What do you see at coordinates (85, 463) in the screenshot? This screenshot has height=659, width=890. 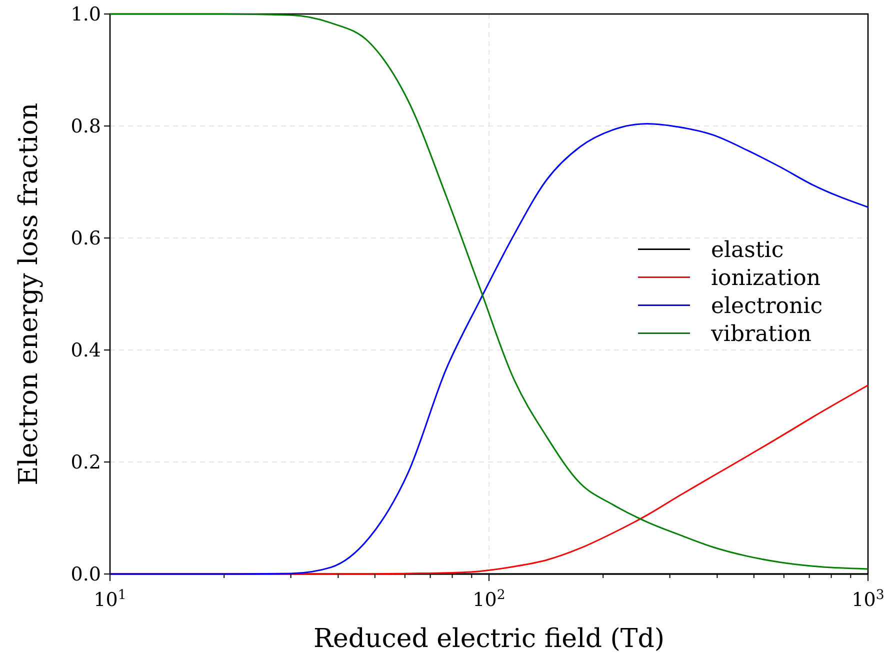 I see `y-tick-label: 0.2` at bounding box center [85, 463].